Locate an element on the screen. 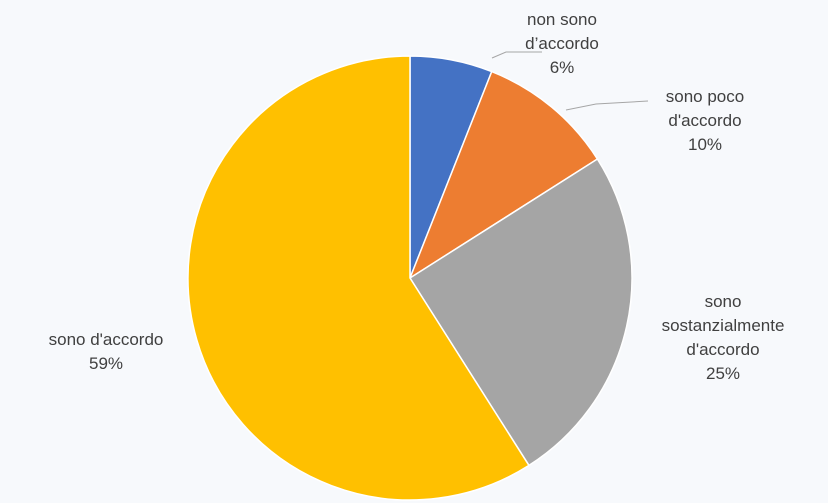  data-label-percent: 59% is located at coordinates (106, 363).